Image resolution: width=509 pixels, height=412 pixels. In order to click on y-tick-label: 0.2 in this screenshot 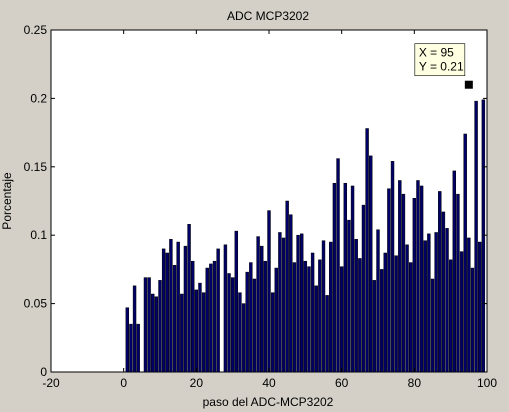, I will do `click(38, 98)`.